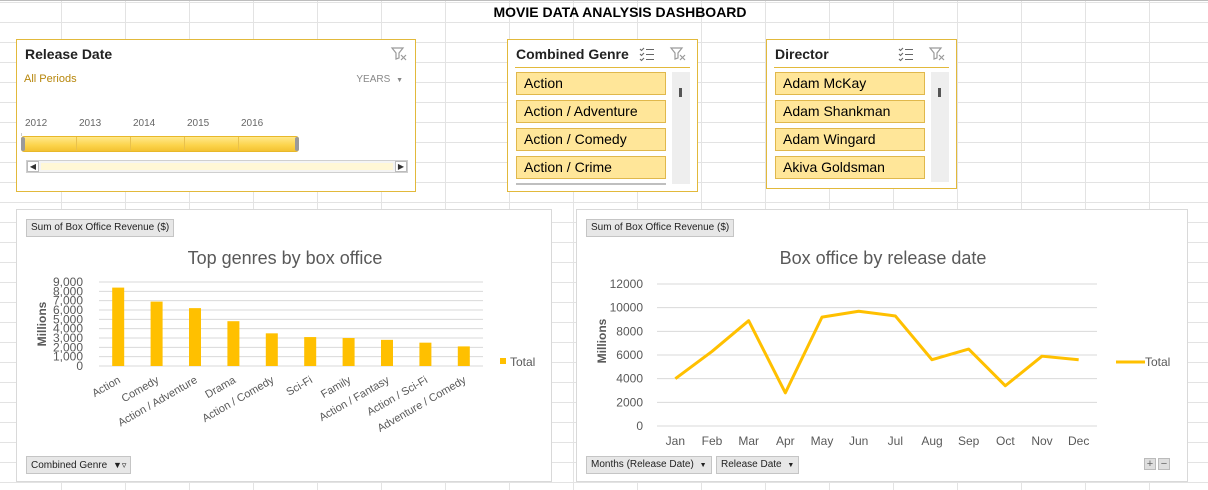 This screenshot has width=1208, height=490. I want to click on sheet-top-border, so click(604, 0).